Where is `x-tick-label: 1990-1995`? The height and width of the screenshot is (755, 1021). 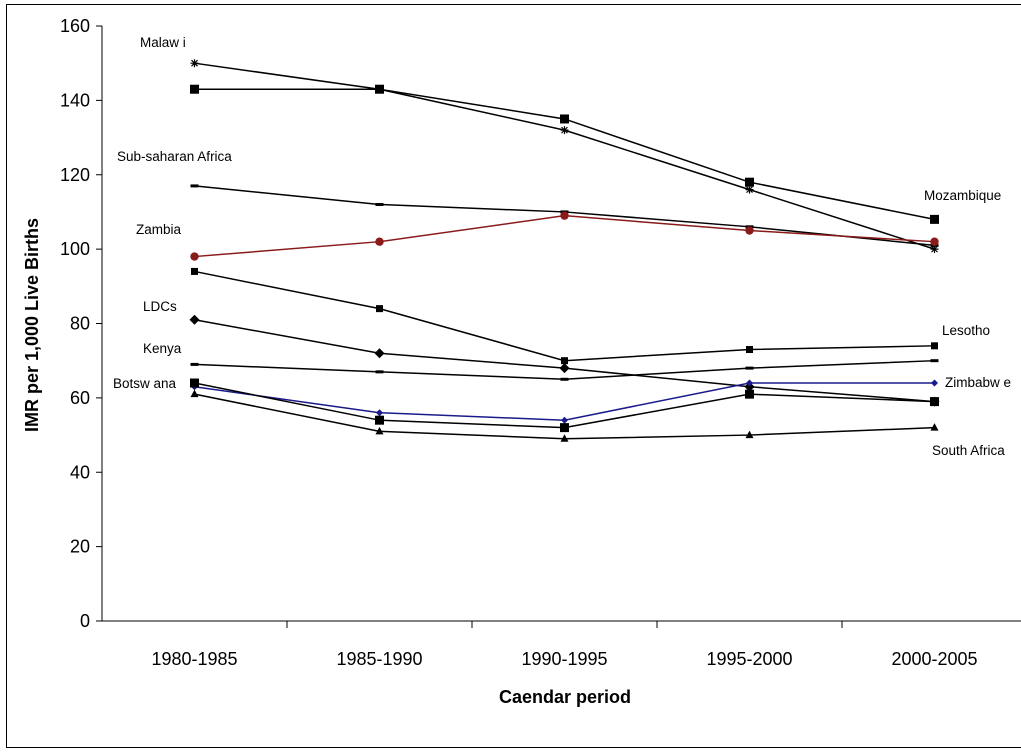 x-tick-label: 1990-1995 is located at coordinates (564, 659).